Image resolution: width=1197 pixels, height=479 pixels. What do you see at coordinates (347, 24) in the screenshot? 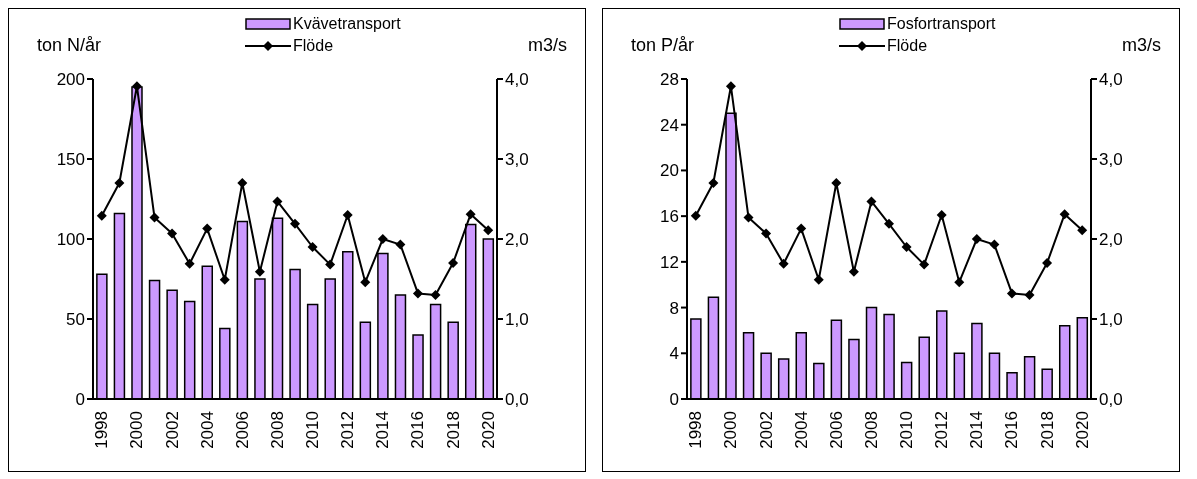
I see `legend-label: Kvävetransport` at bounding box center [347, 24].